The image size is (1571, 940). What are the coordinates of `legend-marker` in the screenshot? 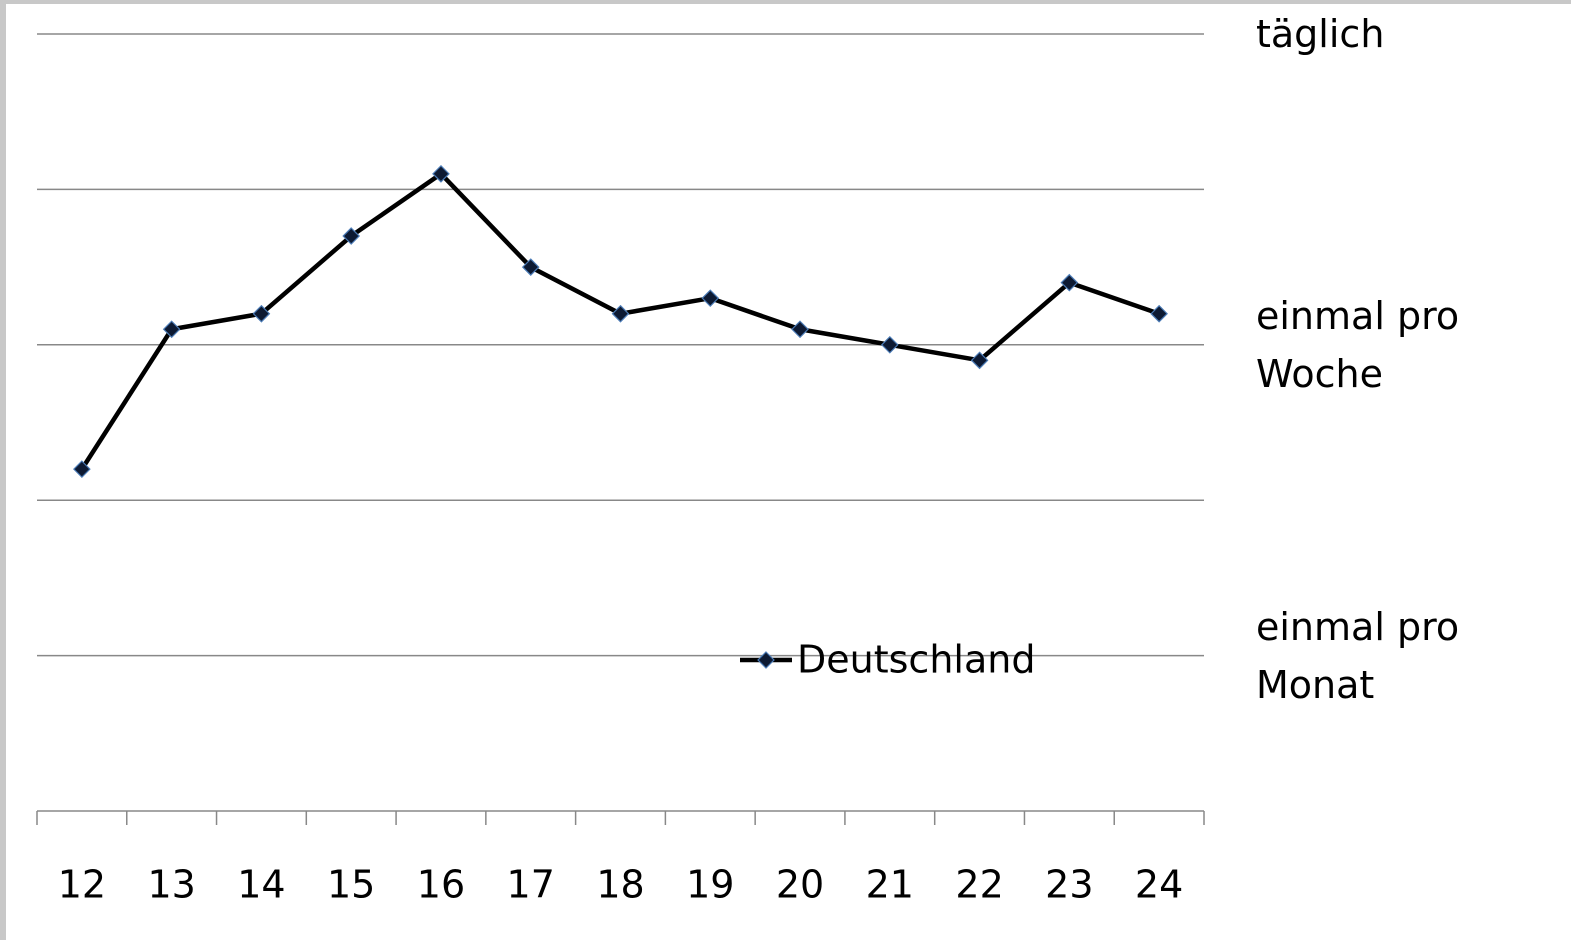 It's located at (766, 660).